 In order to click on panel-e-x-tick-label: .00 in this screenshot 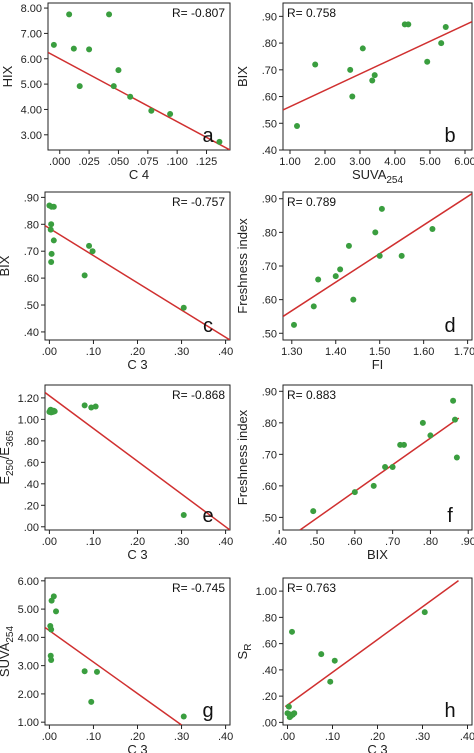, I will do `click(49, 542)`.